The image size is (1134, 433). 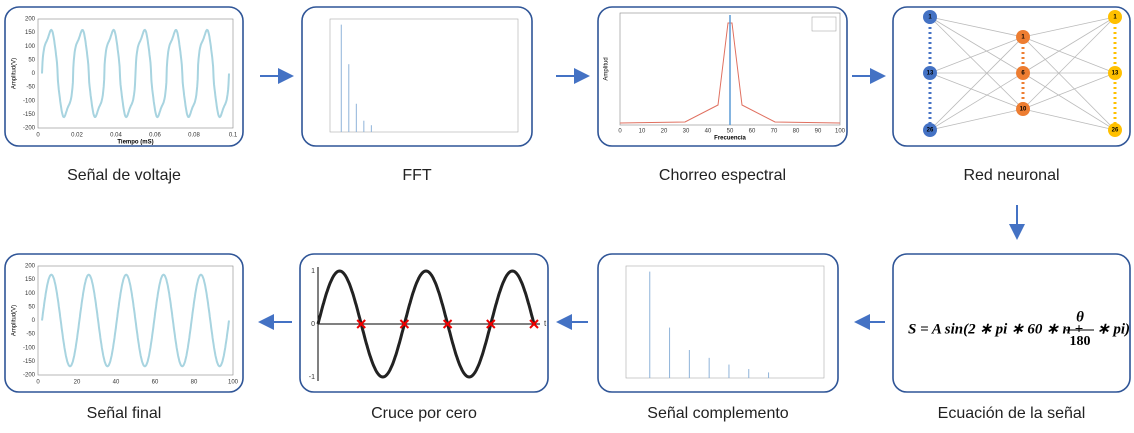 What do you see at coordinates (312, 377) in the screenshot?
I see `tick-label: -1` at bounding box center [312, 377].